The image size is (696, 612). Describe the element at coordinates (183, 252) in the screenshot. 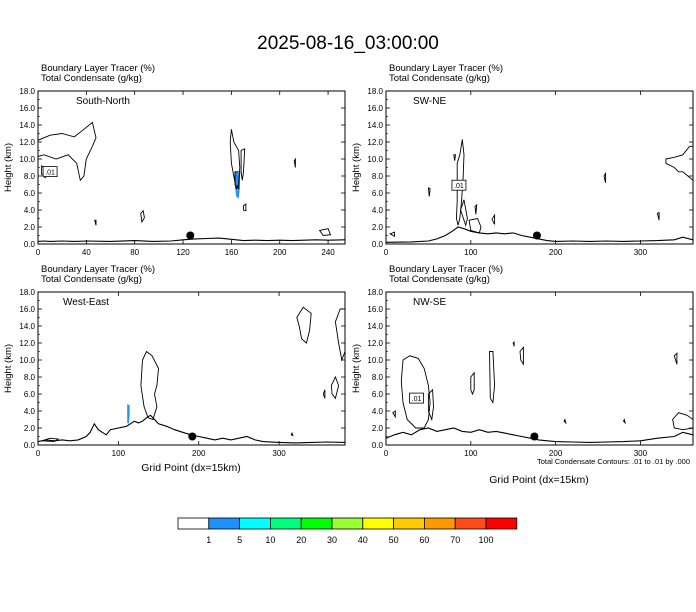

I see `x-tick-label: 120` at that location.